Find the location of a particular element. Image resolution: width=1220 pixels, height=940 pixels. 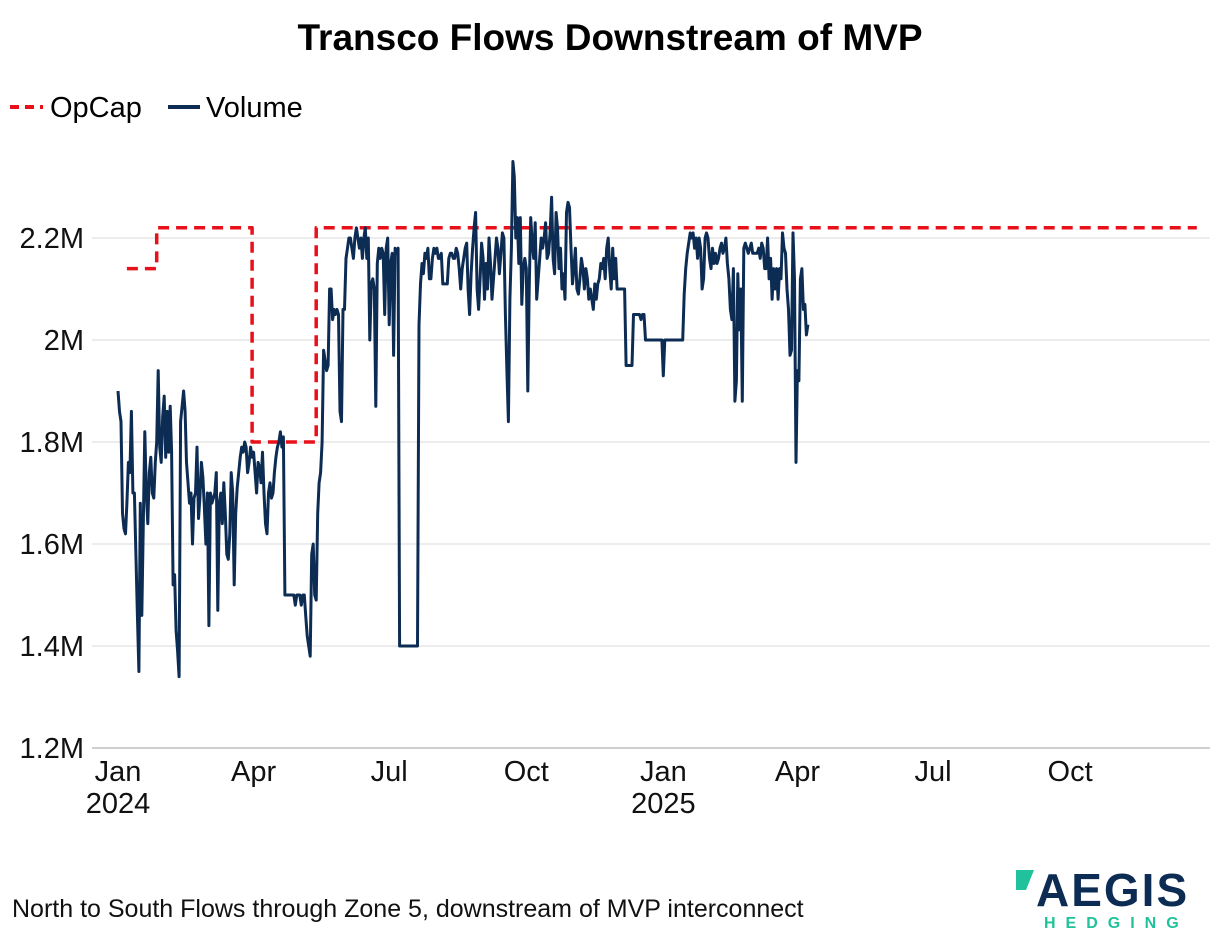

logo-mark-icon is located at coordinates (1025, 880).